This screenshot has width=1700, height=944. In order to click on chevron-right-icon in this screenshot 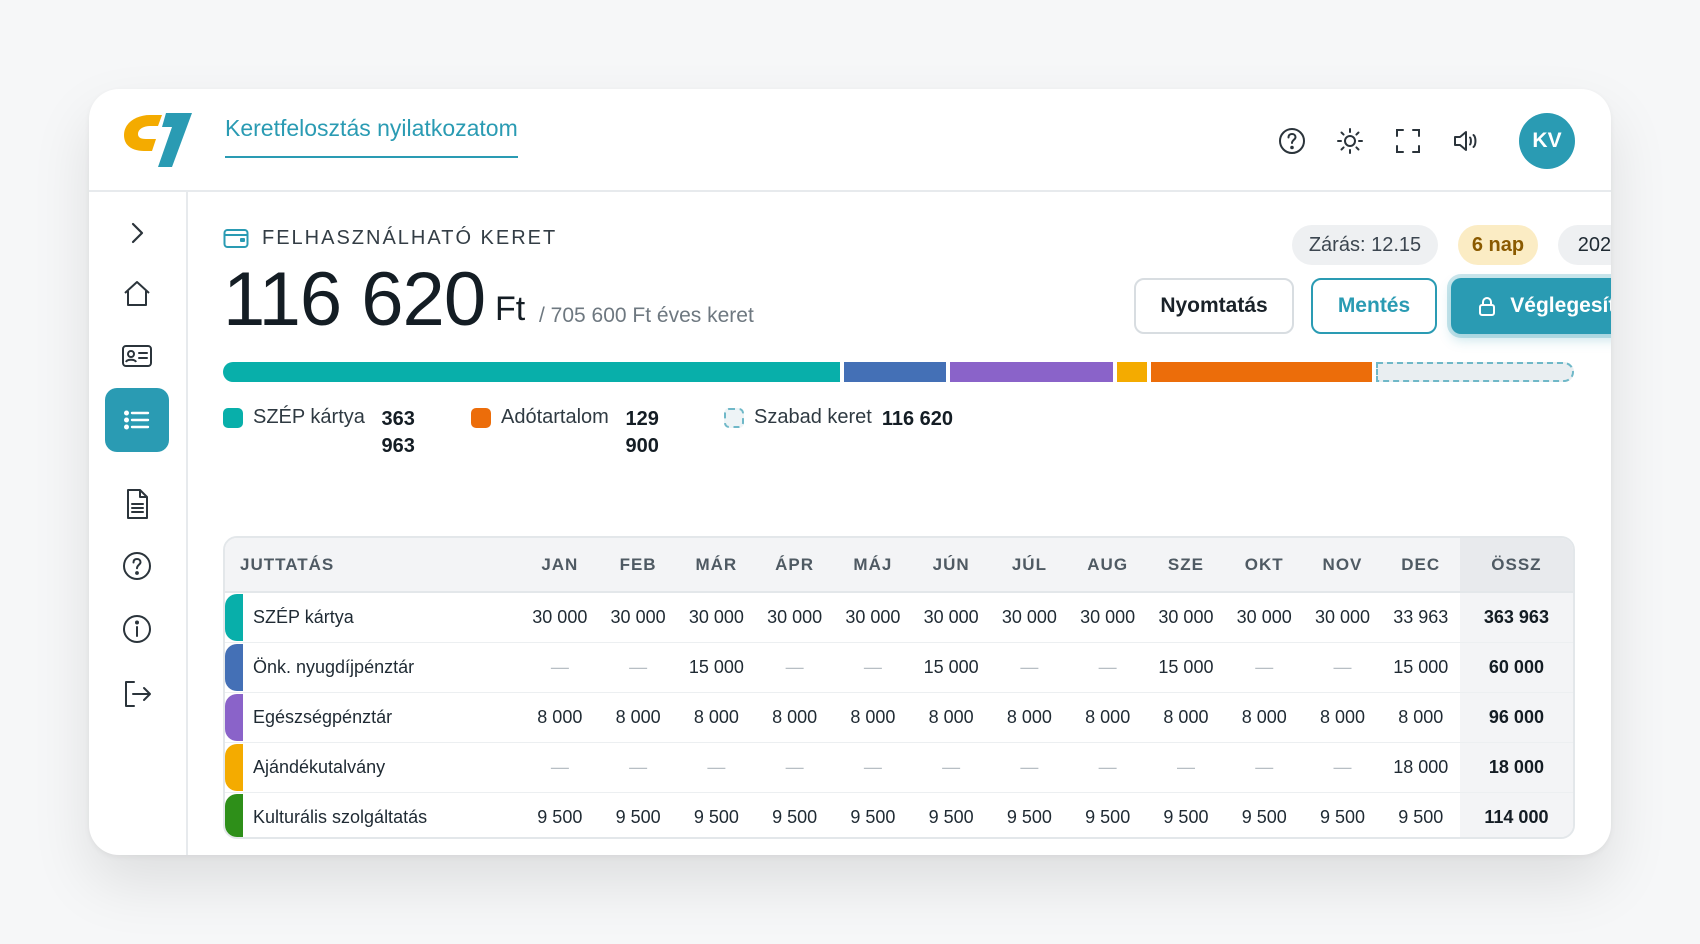, I will do `click(137, 233)`.